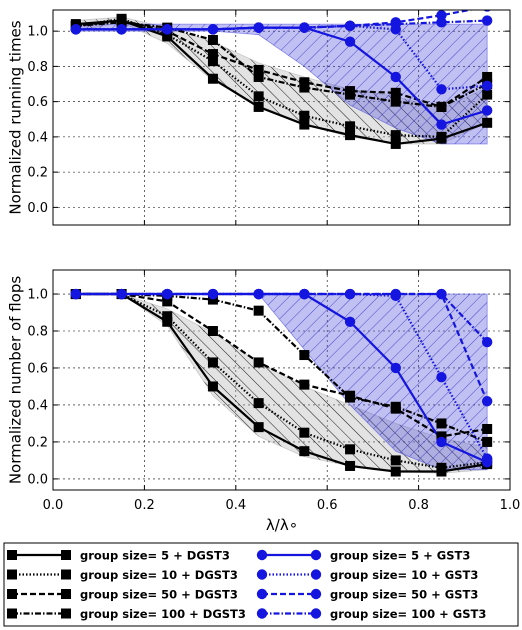  I want to click on bottom-ytick-label-1: 0.2, so click(37, 442).